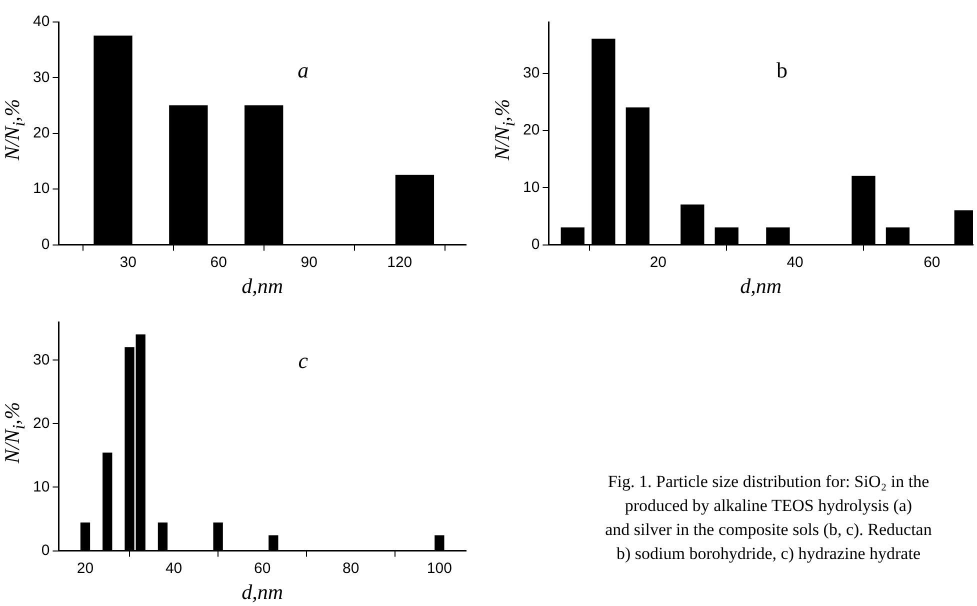 This screenshot has width=977, height=606. What do you see at coordinates (782, 70) in the screenshot?
I see `annotation: b` at bounding box center [782, 70].